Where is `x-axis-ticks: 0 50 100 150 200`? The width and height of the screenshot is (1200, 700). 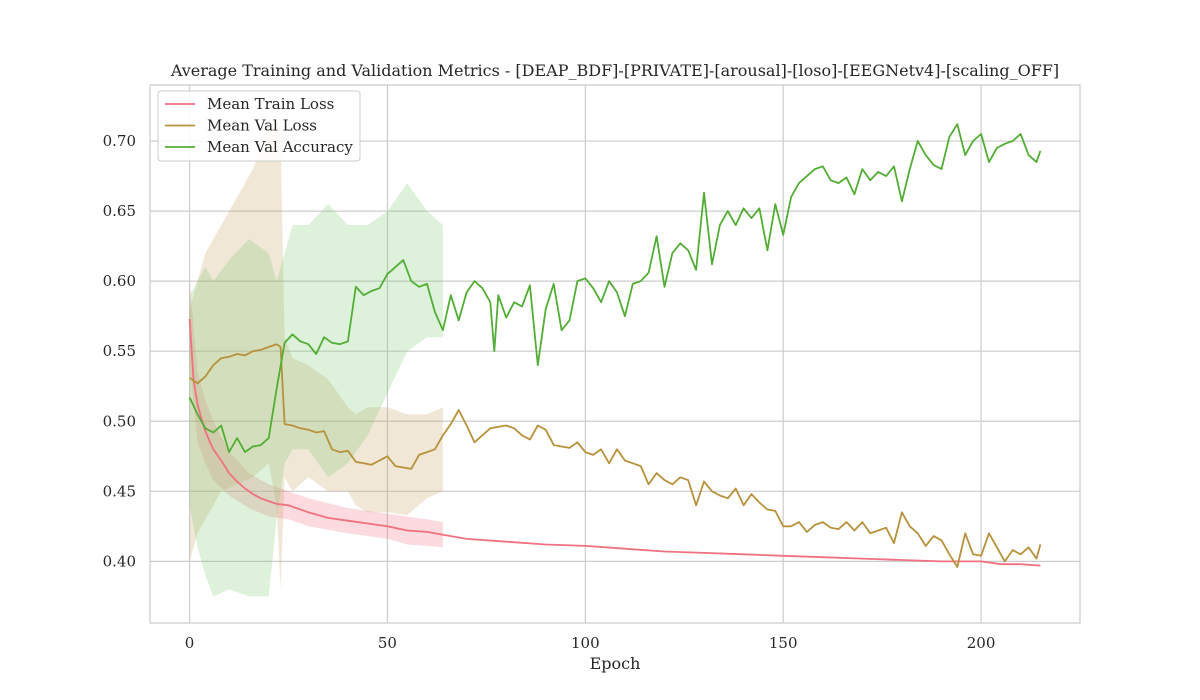
x-axis-ticks: 0 50 100 150 200 is located at coordinates (590, 643).